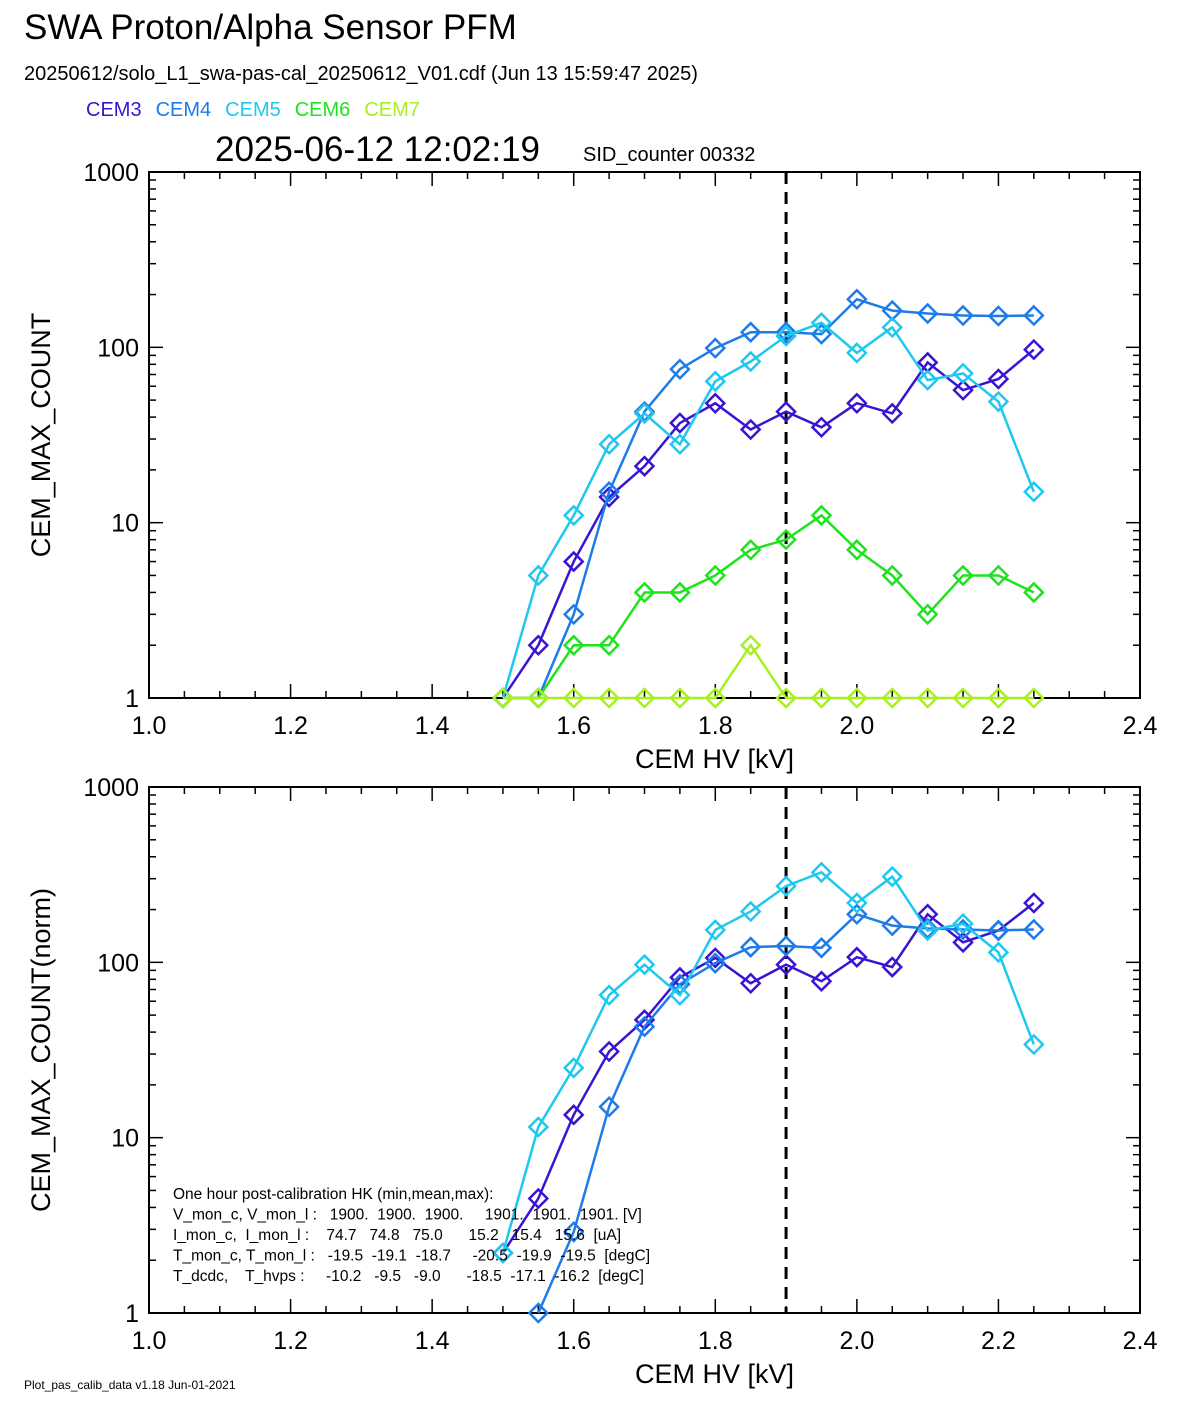 The height and width of the screenshot is (1411, 1201). I want to click on x-tick-label: 2.4, so click(1140, 1341).